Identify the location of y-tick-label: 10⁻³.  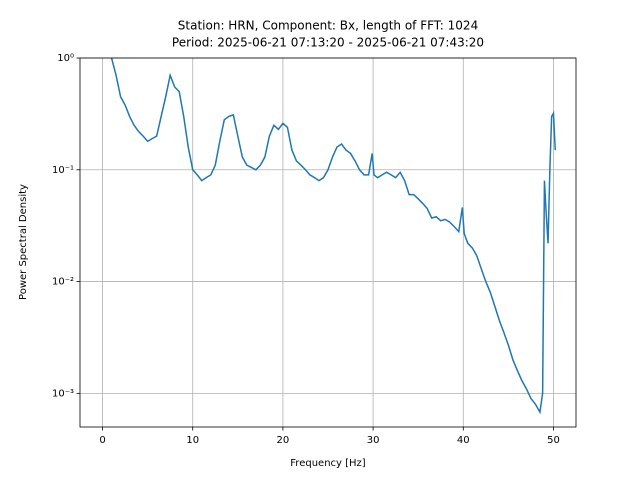
(63, 393).